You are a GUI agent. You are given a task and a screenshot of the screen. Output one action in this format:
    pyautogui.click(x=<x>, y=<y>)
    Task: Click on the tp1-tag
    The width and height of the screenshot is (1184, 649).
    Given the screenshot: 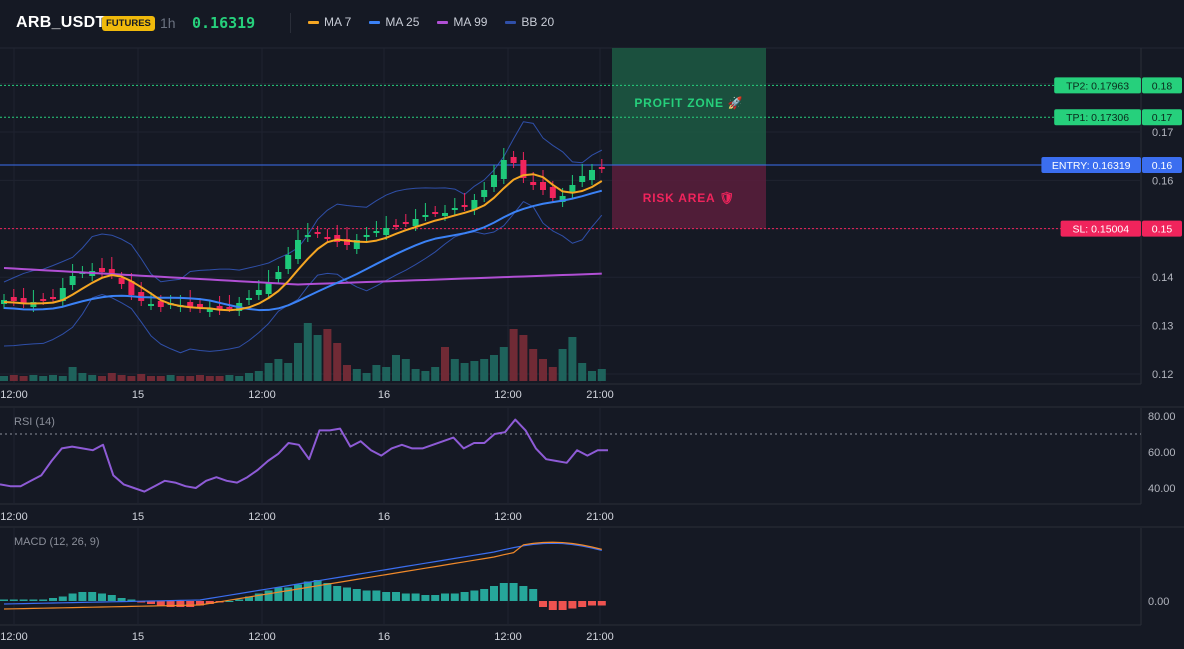 What is the action you would take?
    pyautogui.click(x=1097, y=117)
    